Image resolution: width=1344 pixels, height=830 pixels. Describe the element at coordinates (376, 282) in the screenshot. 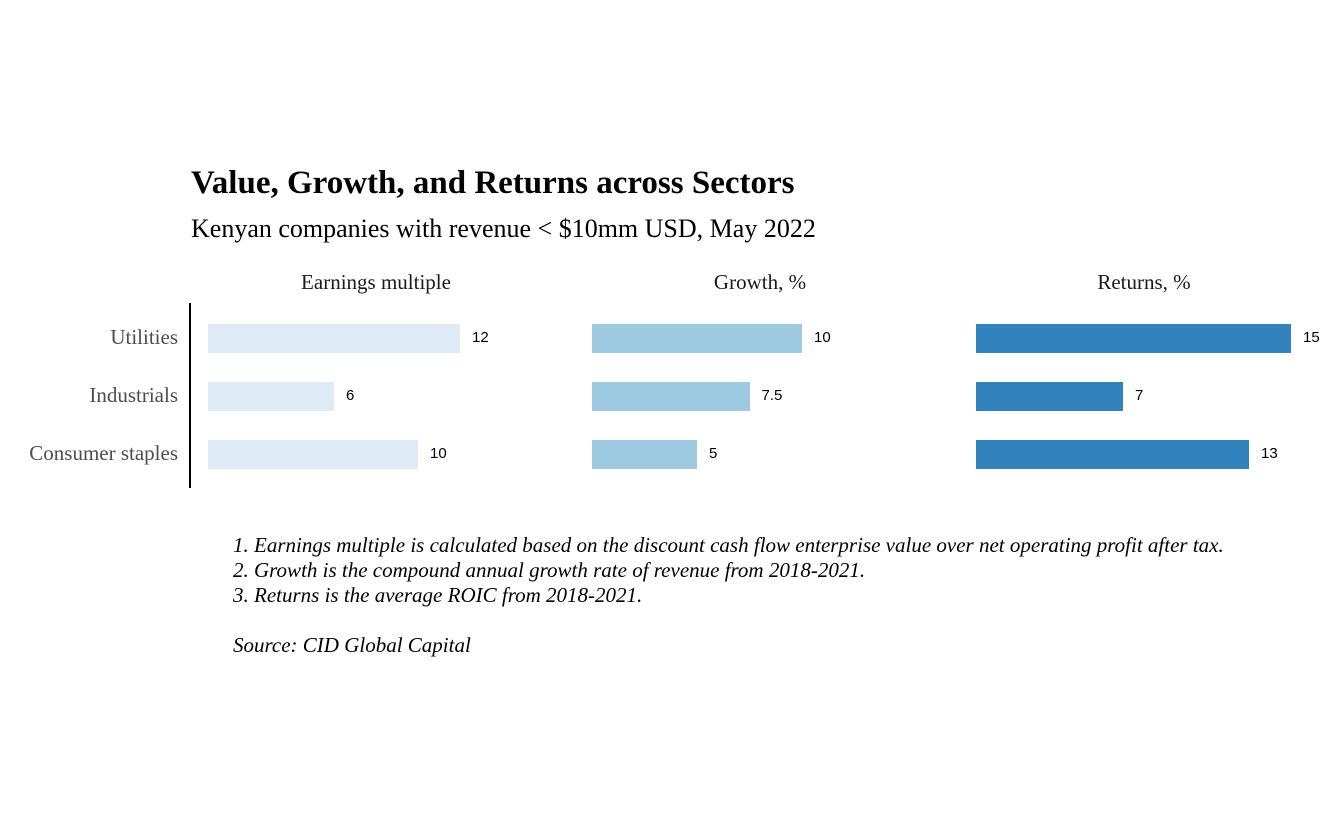

I see `panel-title-1: Earnings multiple` at that location.